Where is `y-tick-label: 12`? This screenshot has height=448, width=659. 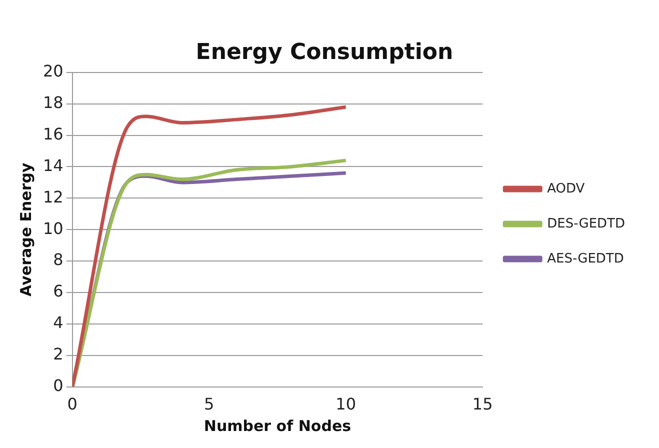
y-tick-label: 12 is located at coordinates (53, 196).